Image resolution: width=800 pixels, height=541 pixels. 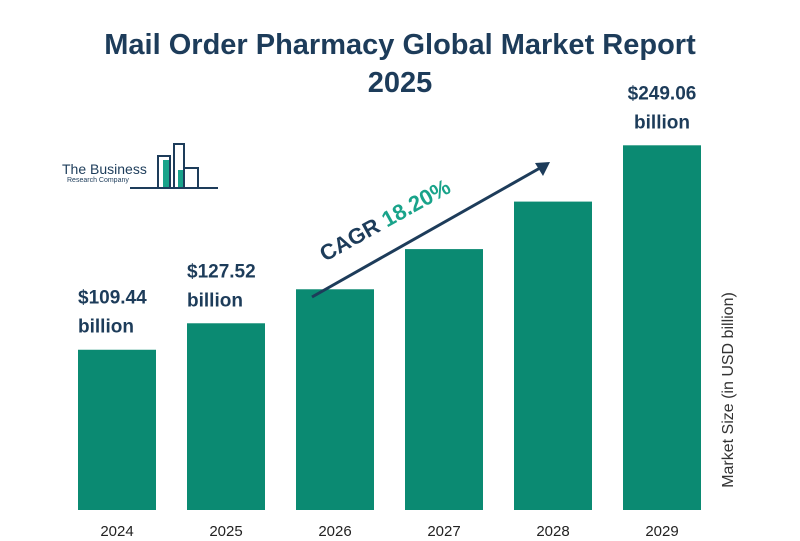 I want to click on cagr-arrow-line, so click(x=426, y=232).